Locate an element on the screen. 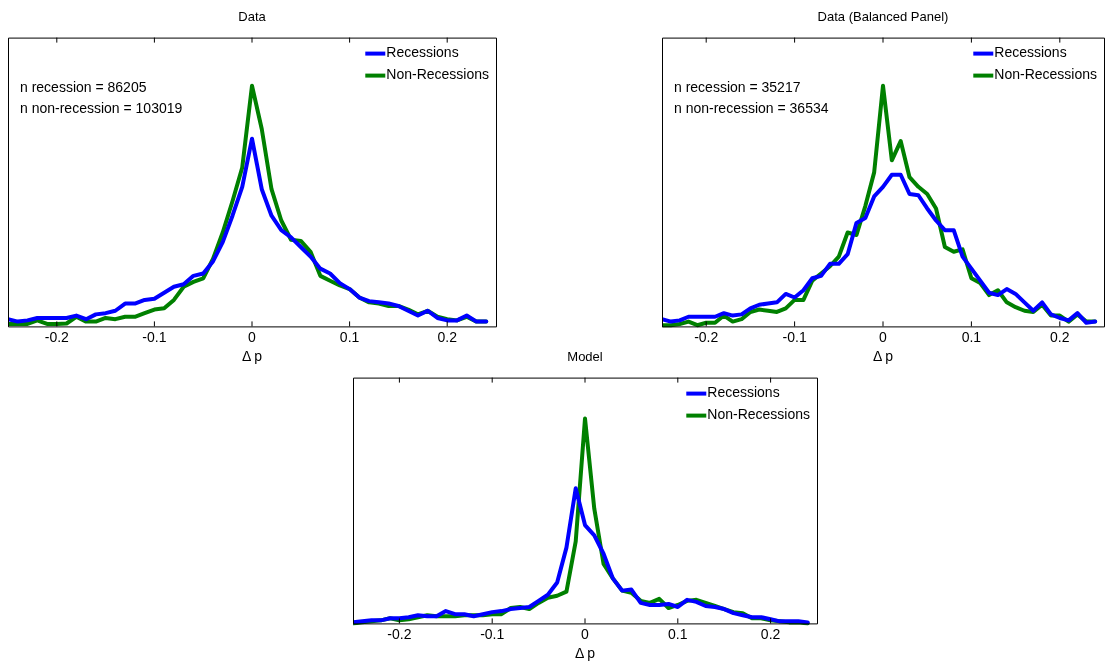  chart-title: Data (Balanced Panel) is located at coordinates (883, 17).